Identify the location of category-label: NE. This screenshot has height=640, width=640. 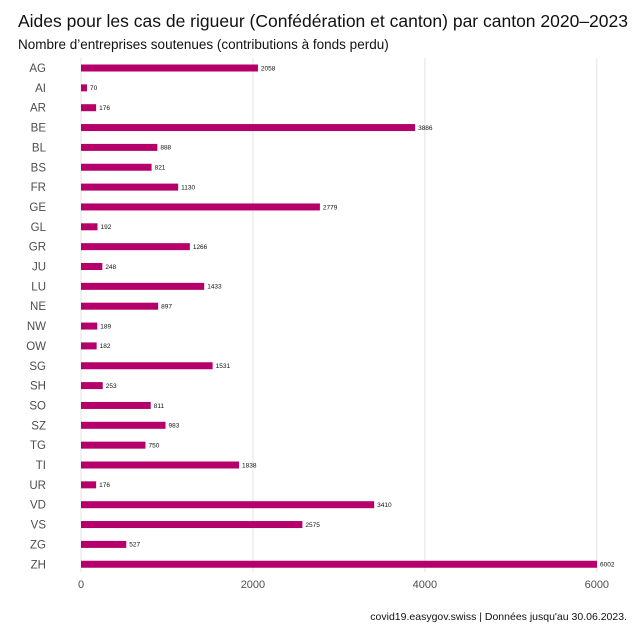
(38, 307).